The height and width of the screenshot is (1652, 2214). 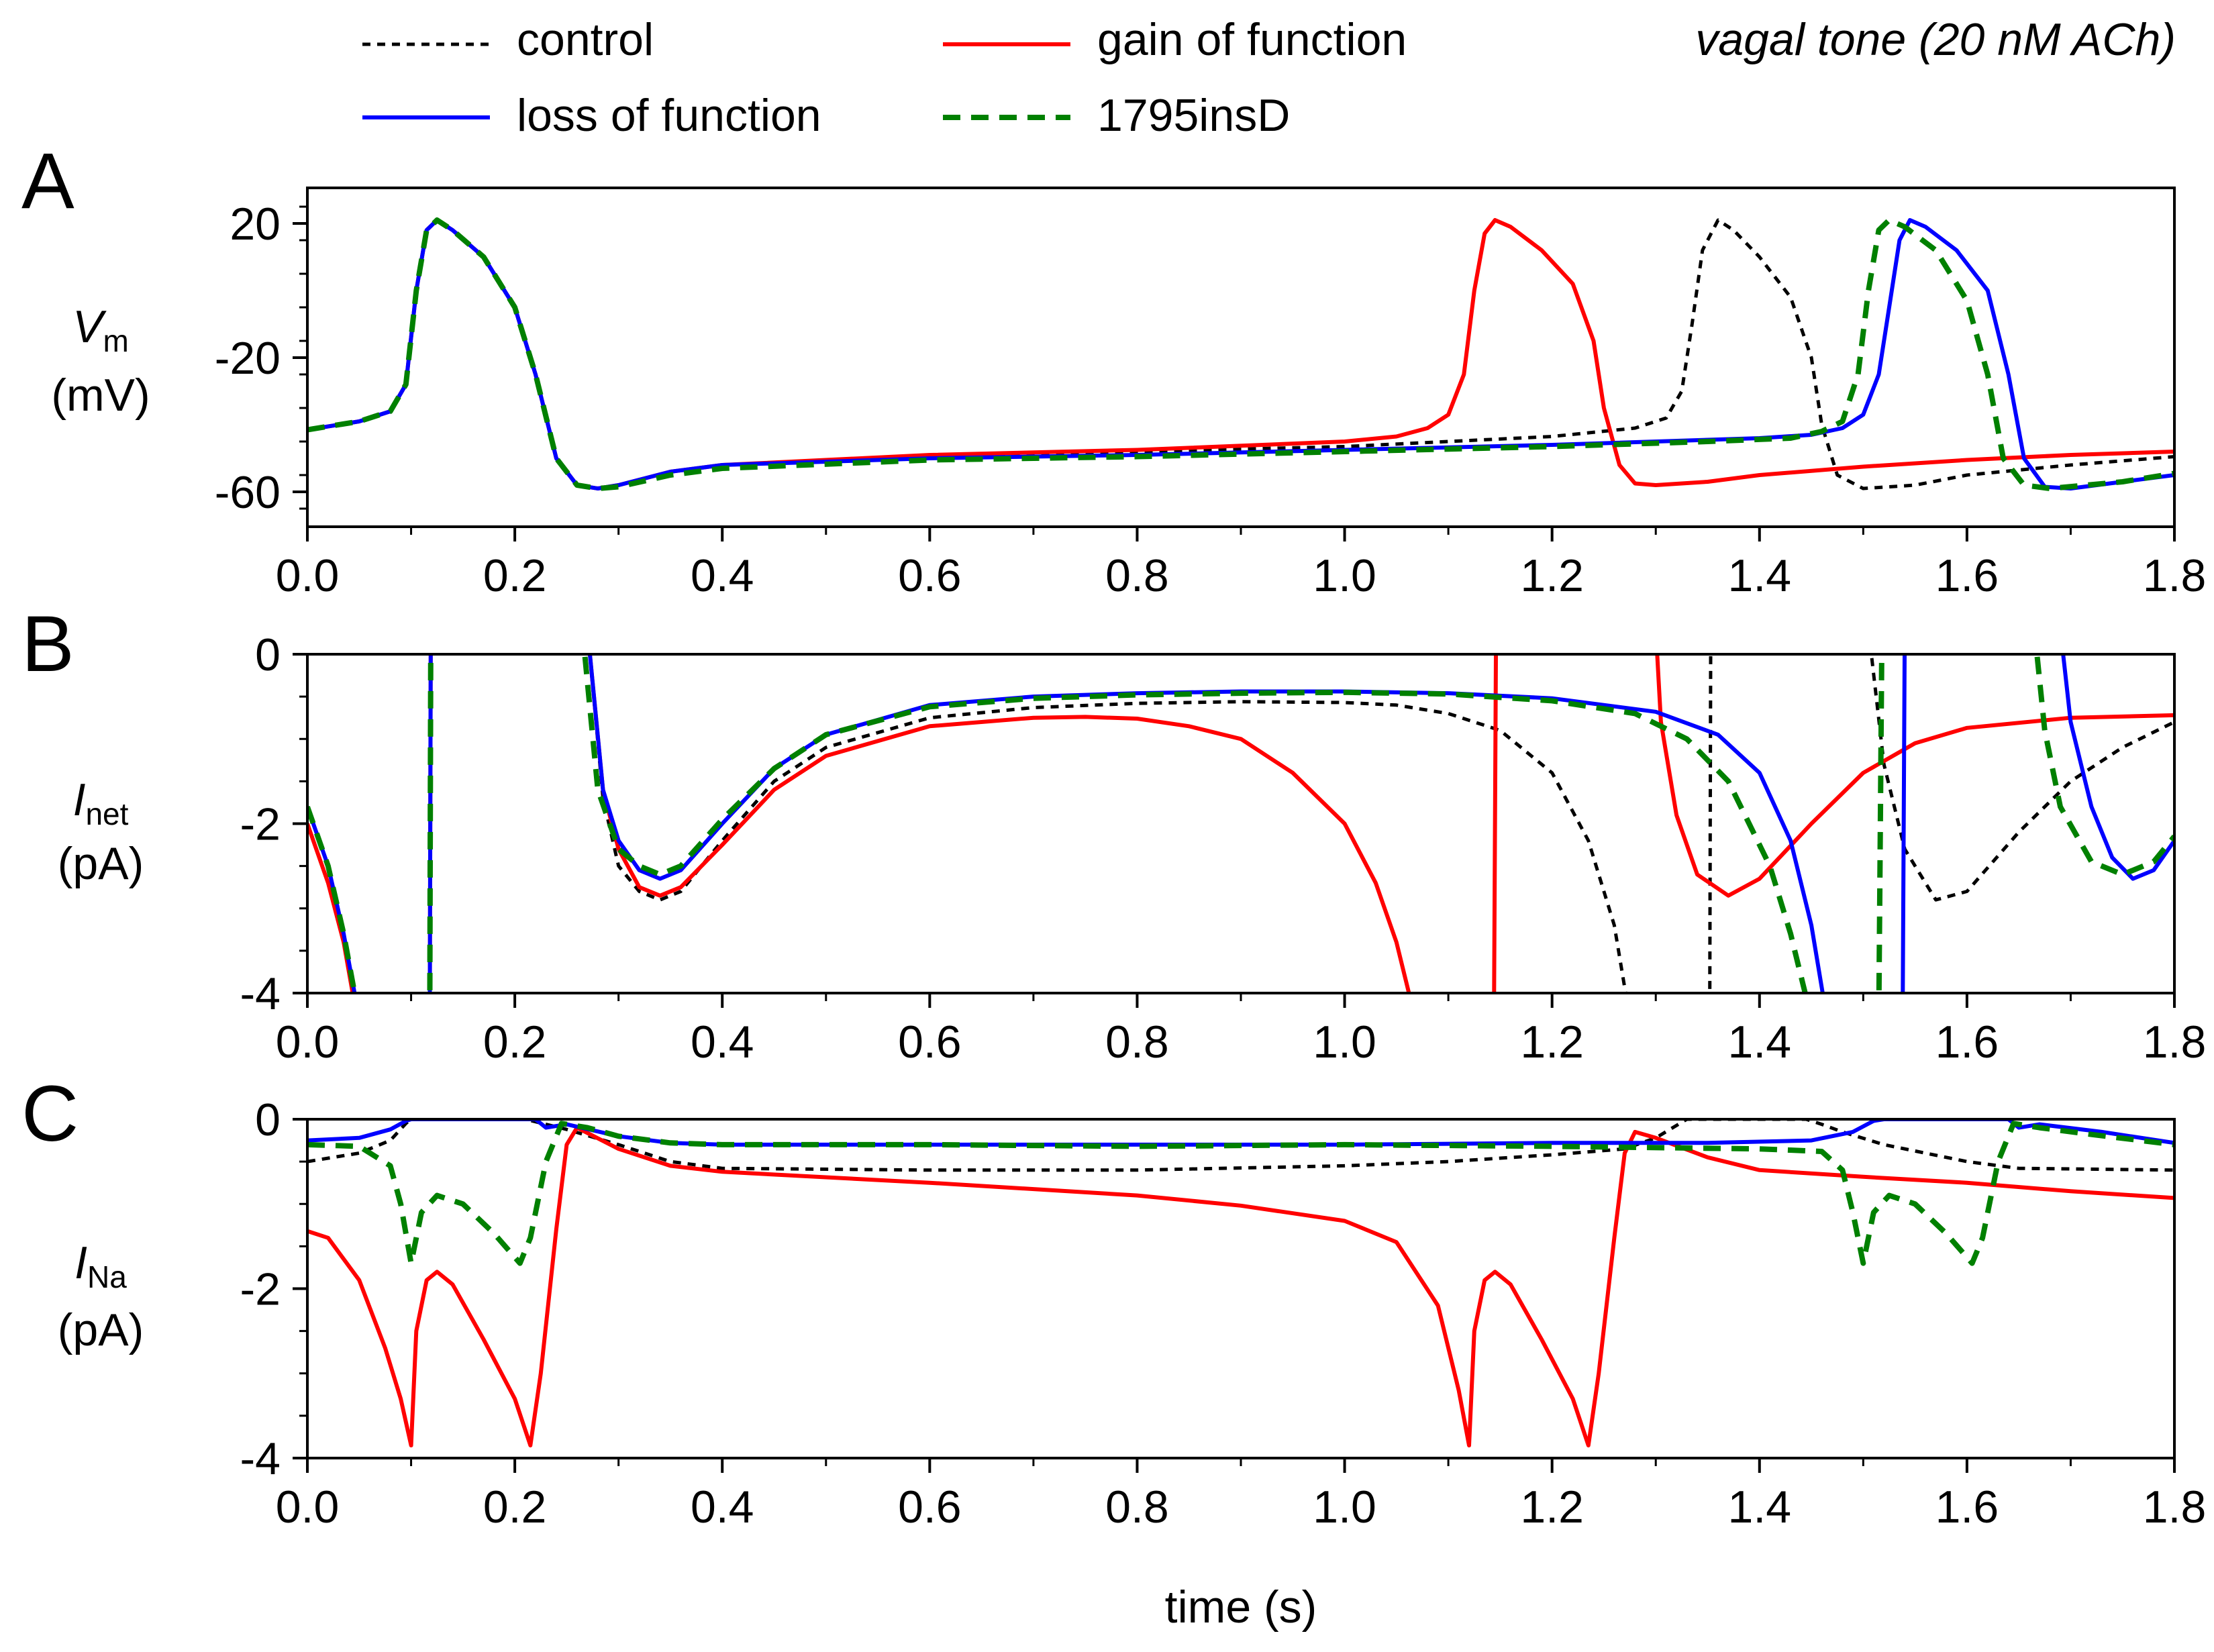 What do you see at coordinates (50, 1114) in the screenshot?
I see `panel-letter-c: C` at bounding box center [50, 1114].